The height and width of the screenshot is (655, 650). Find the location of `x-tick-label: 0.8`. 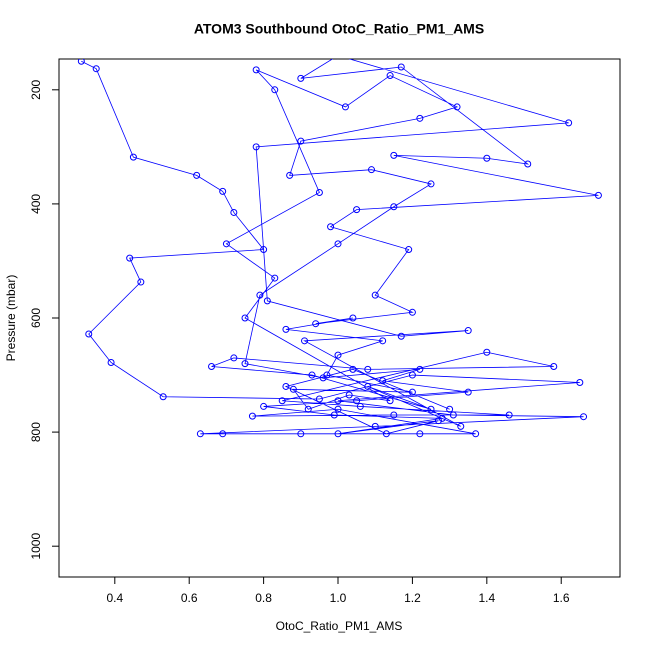

x-tick-label: 0.8 is located at coordinates (263, 598).